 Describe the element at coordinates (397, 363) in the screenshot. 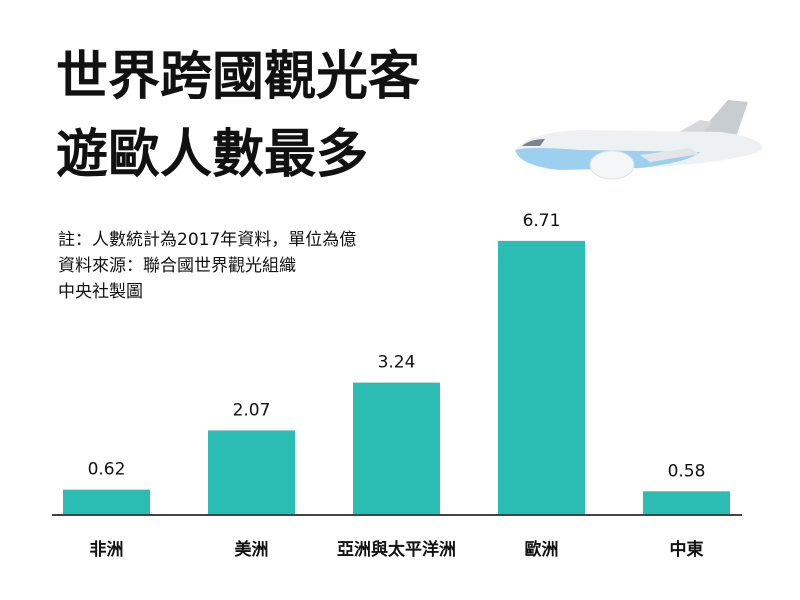

I see `value-label: 3.24` at that location.